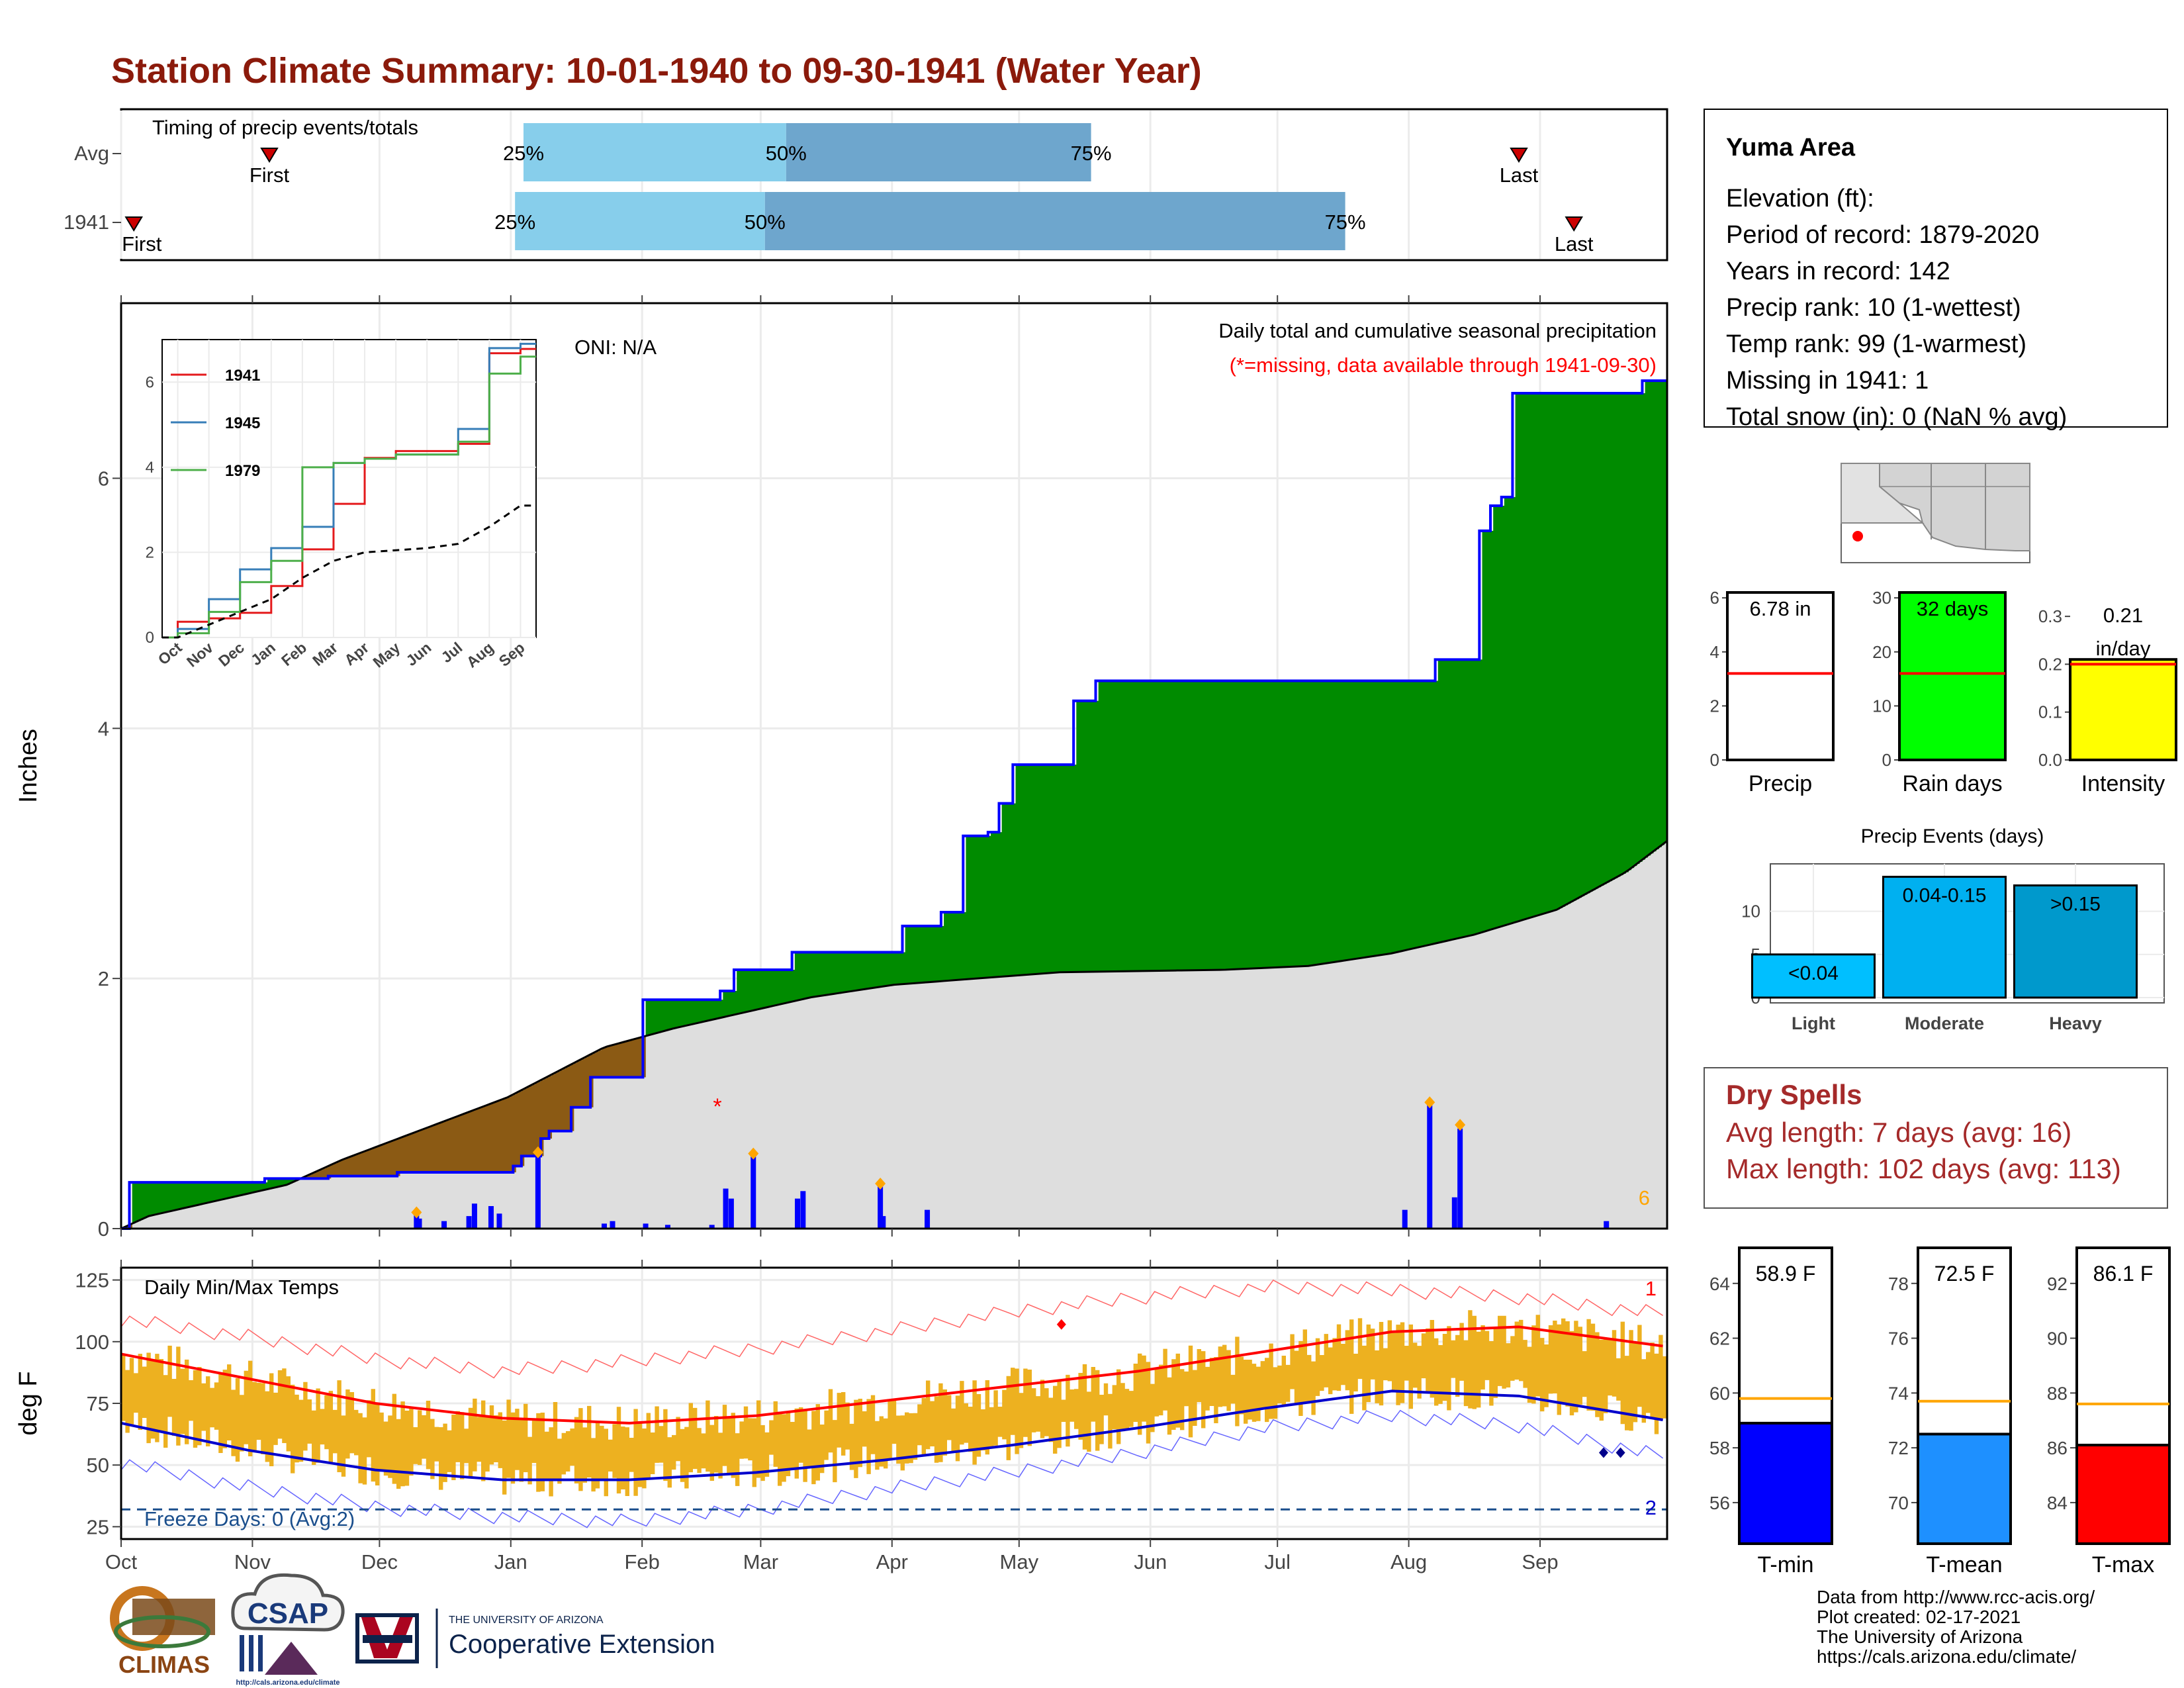 The height and width of the screenshot is (1688, 2184). Describe the element at coordinates (1874, 308) in the screenshot. I see `station-info-line: Precip rank: 10 (1-wettest)` at that location.